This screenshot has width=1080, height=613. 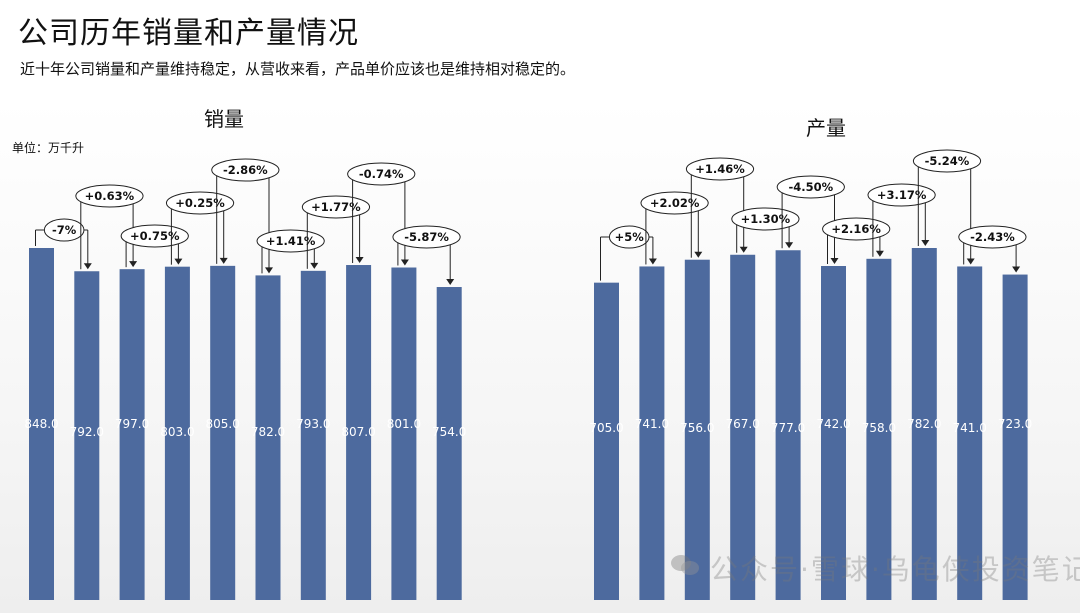 I want to click on change-label: +0.63%, so click(x=110, y=196).